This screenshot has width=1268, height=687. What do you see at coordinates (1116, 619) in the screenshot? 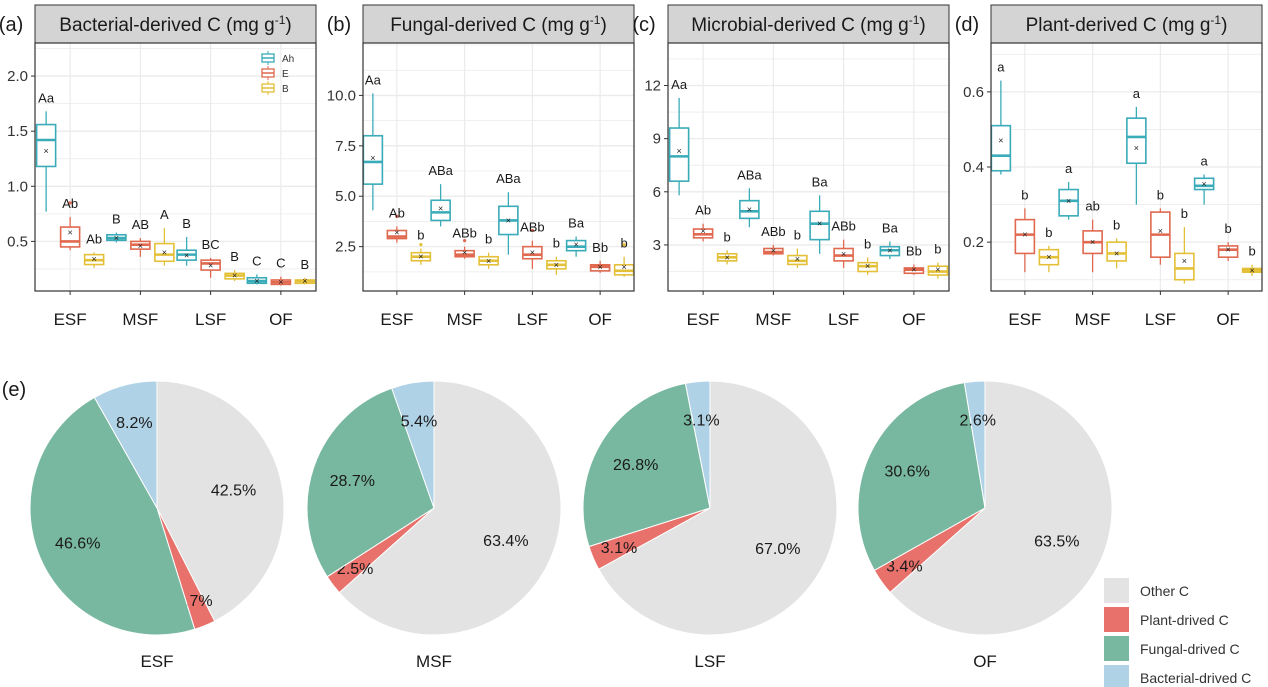
I see `legend-swatch-plant` at bounding box center [1116, 619].